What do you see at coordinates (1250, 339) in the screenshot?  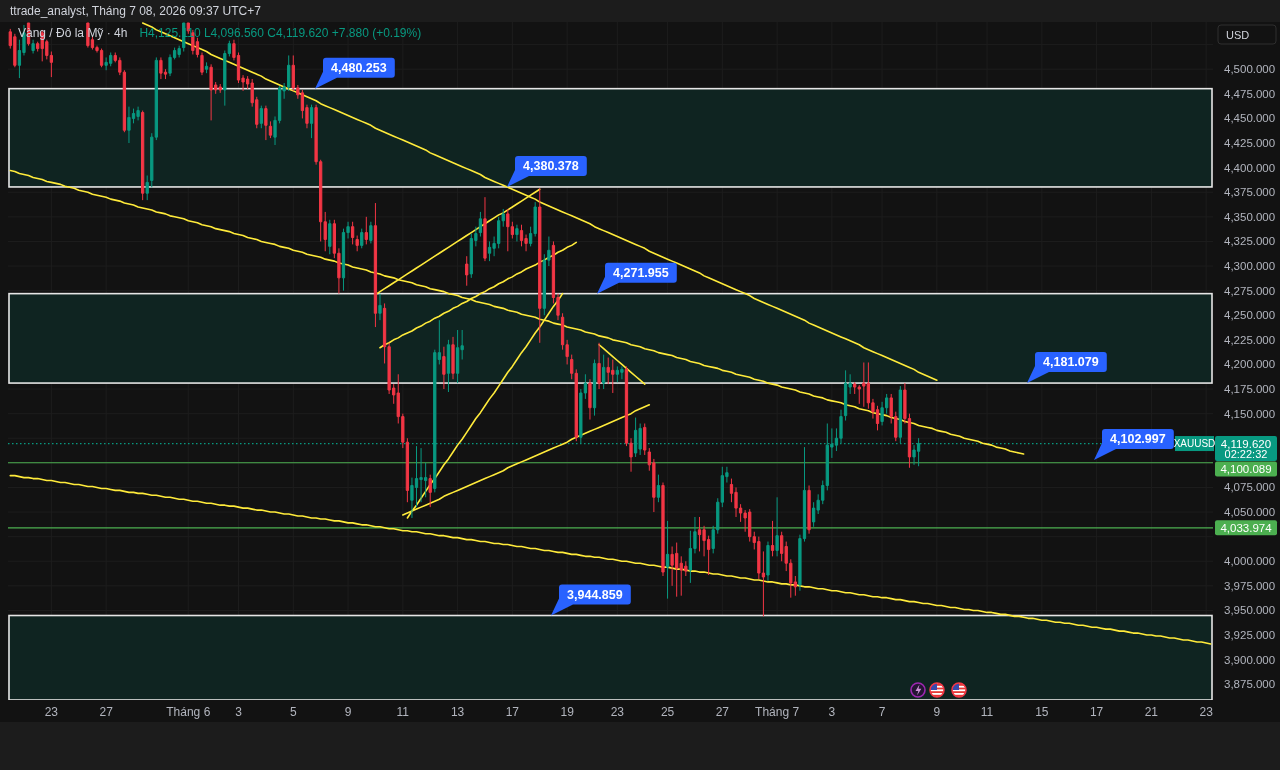 I see `y-tick-label: 4,225.000` at bounding box center [1250, 339].